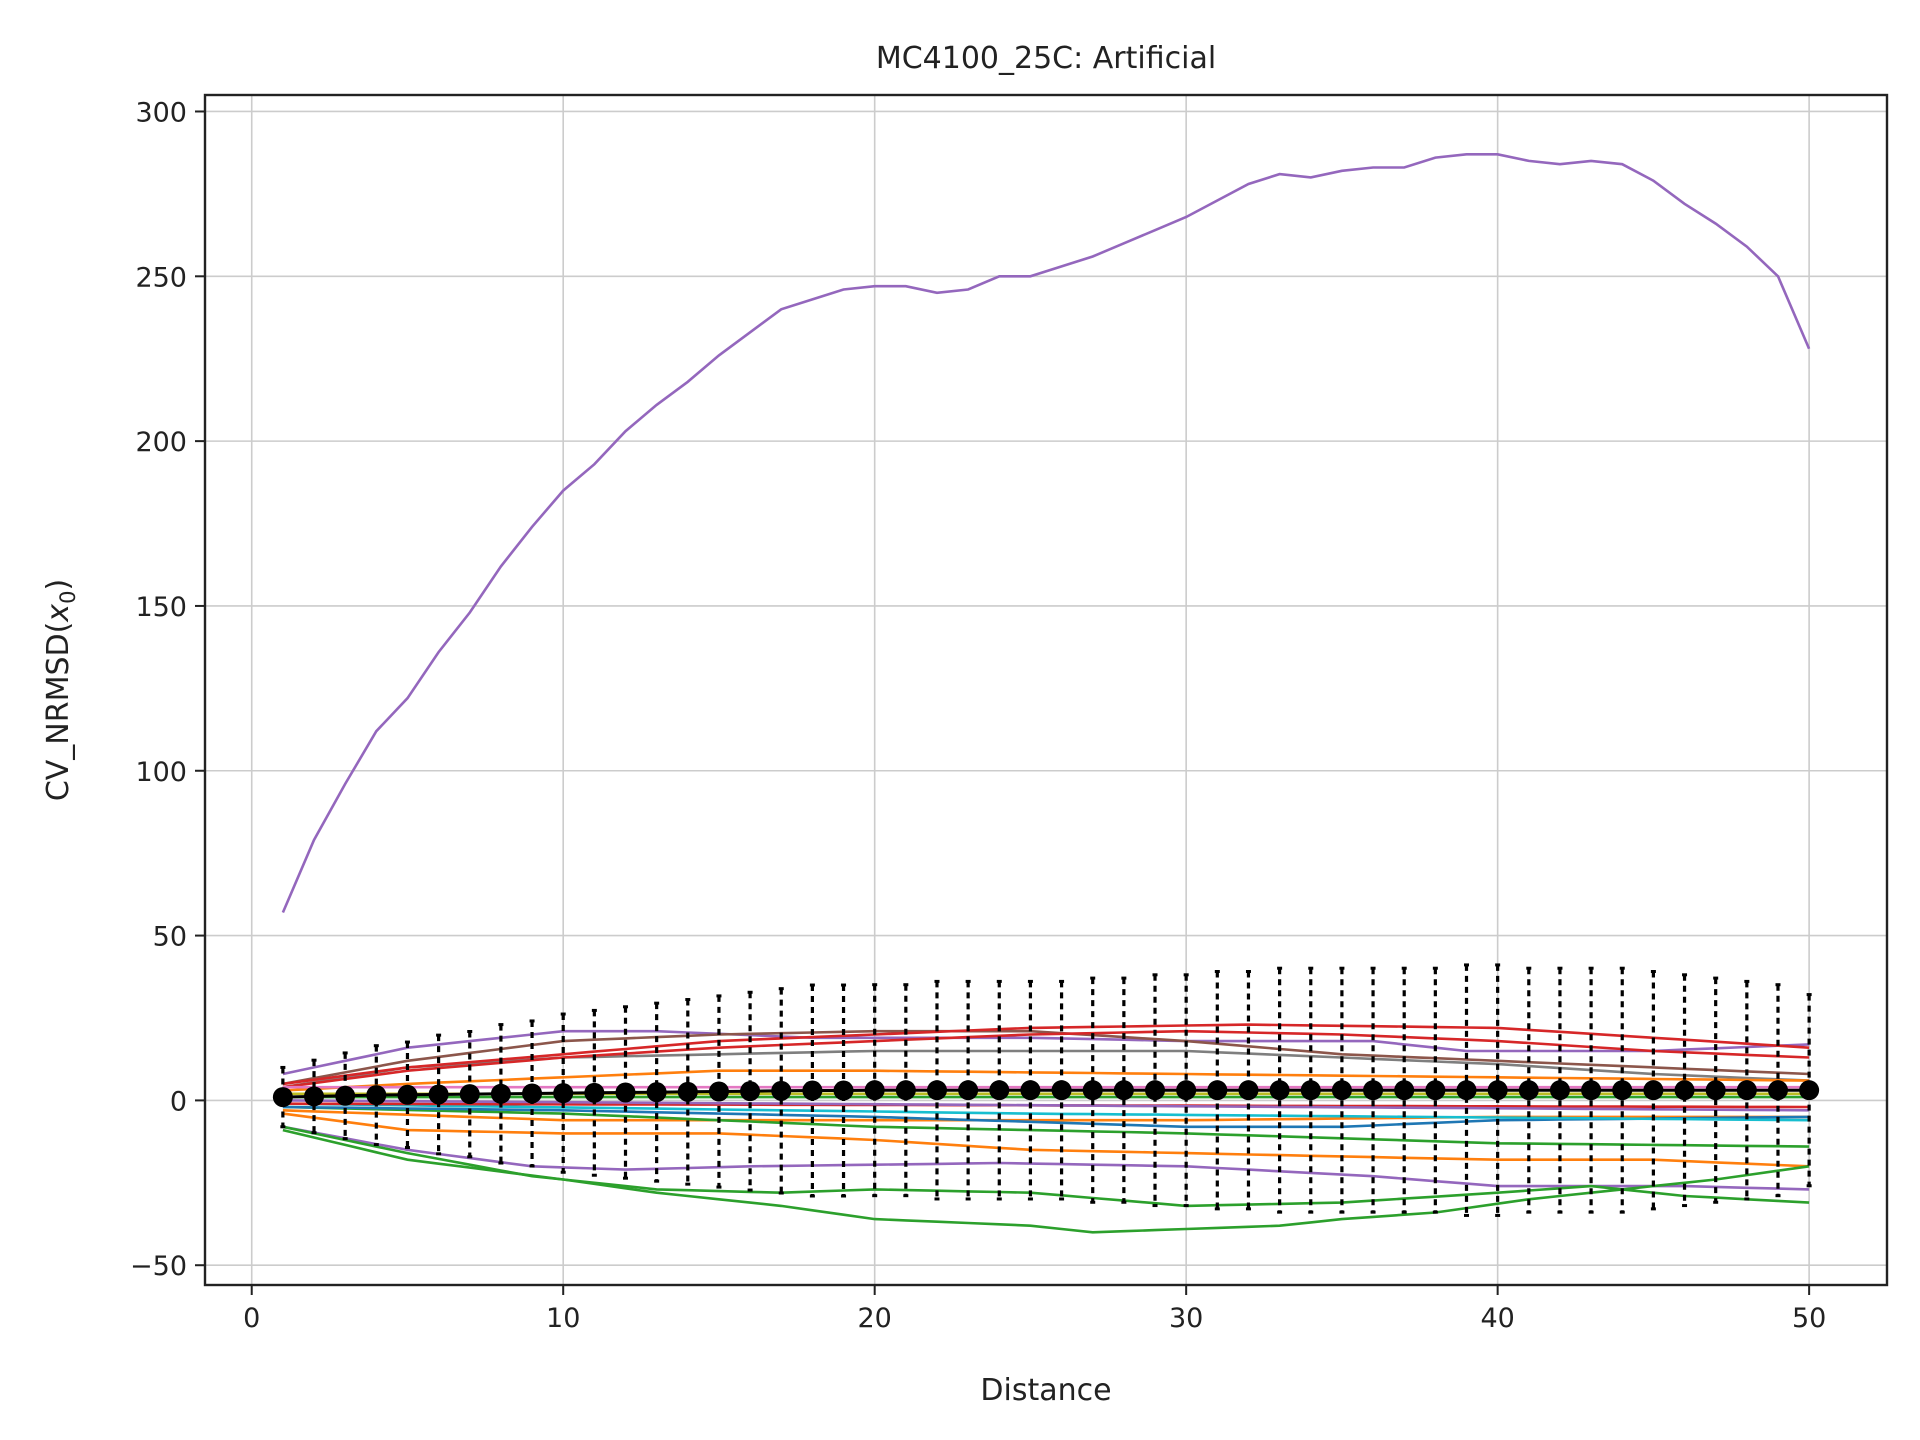 This screenshot has width=1920, height=1440. Describe the element at coordinates (161, 442) in the screenshot. I see `y-tick-label: 200` at that location.